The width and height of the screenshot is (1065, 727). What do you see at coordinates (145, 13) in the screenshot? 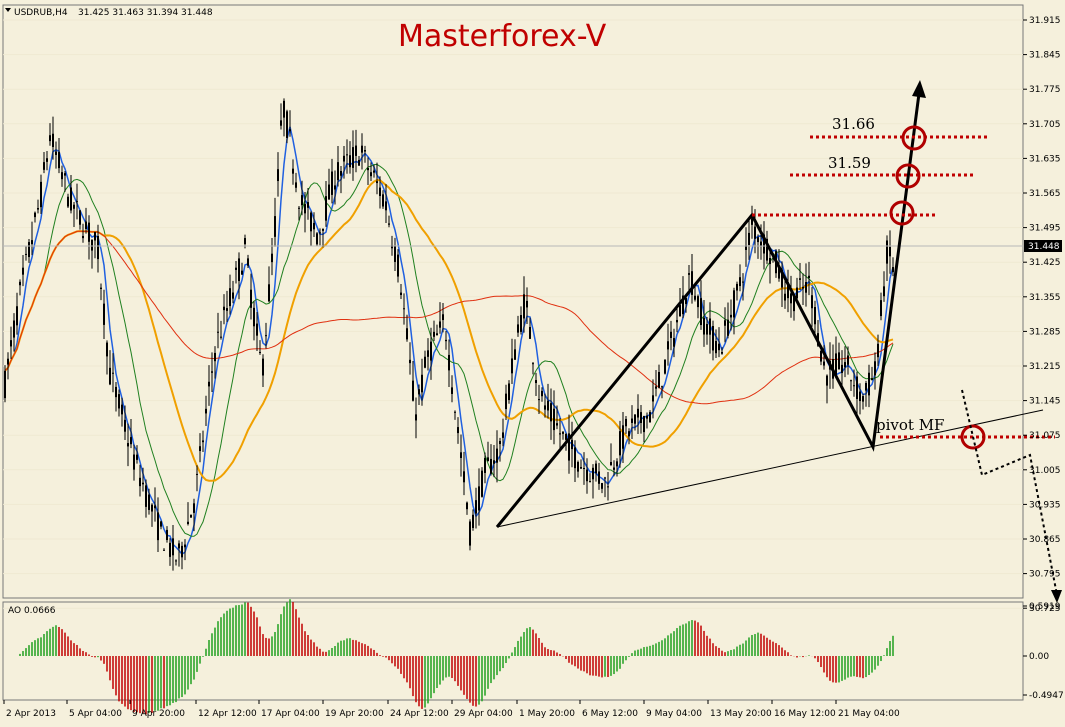
I see `ohlc-values: 31.425 31.463 31.394 31.448` at bounding box center [145, 13].